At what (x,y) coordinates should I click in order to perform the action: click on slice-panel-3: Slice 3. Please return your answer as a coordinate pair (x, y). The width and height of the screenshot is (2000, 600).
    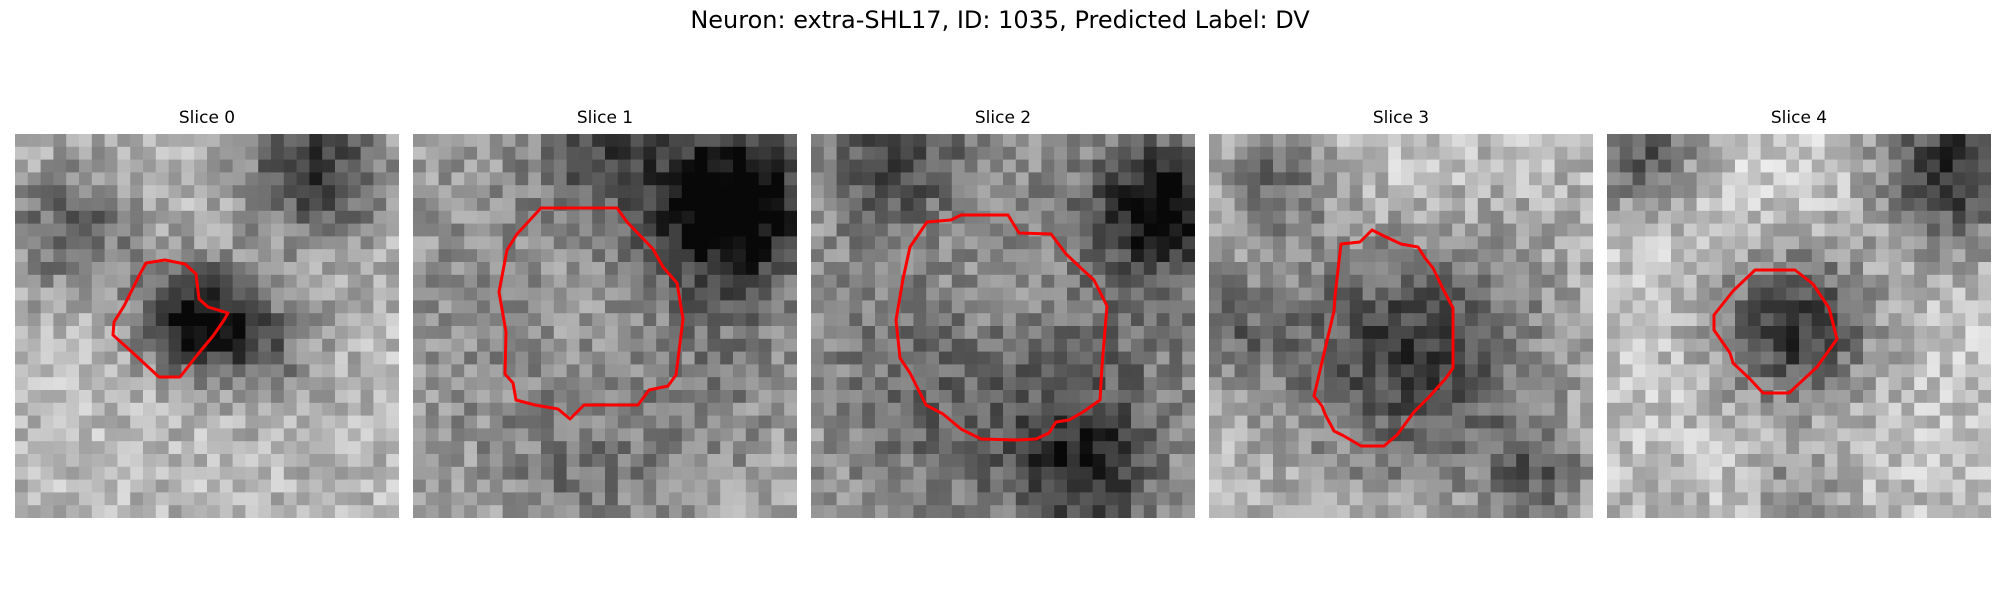
    Looking at the image, I should click on (1401, 315).